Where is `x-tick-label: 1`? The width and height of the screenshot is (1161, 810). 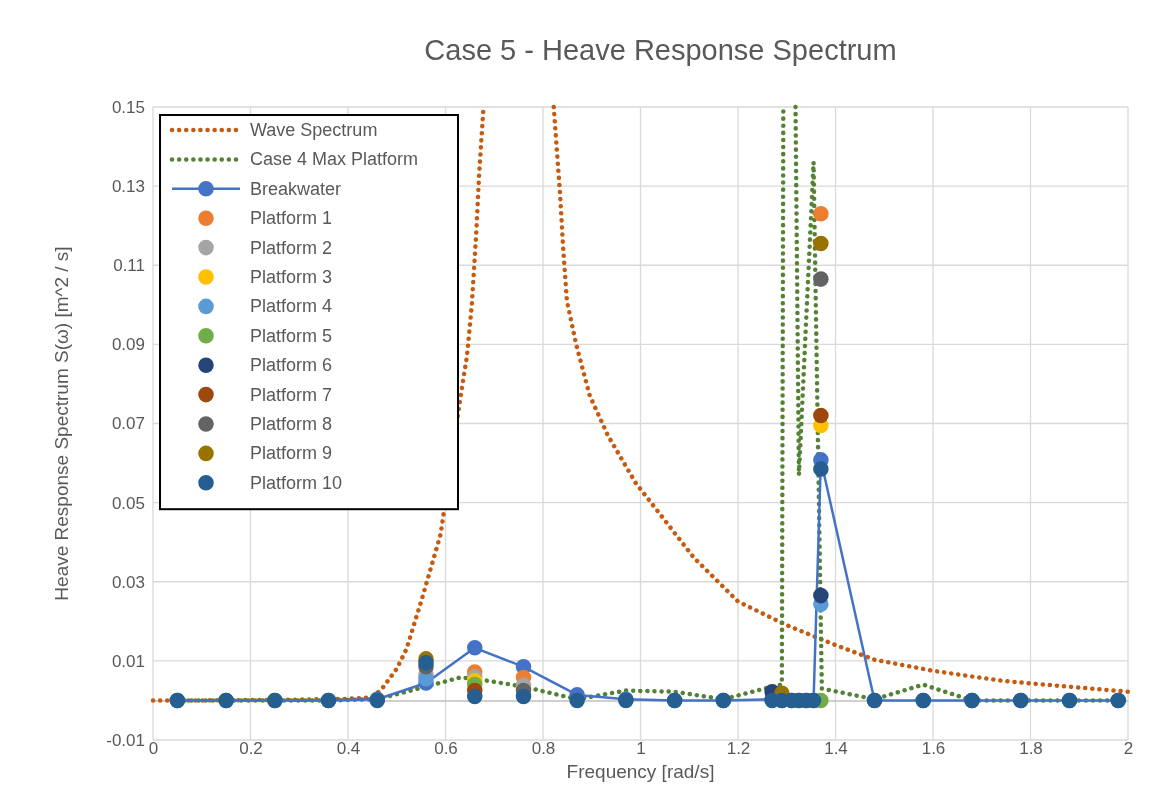
x-tick-label: 1 is located at coordinates (641, 749).